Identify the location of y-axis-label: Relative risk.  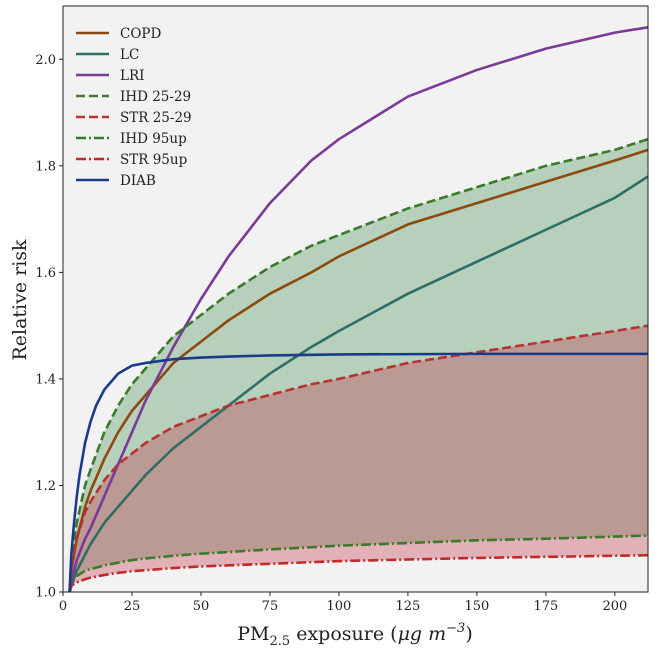
(20, 300).